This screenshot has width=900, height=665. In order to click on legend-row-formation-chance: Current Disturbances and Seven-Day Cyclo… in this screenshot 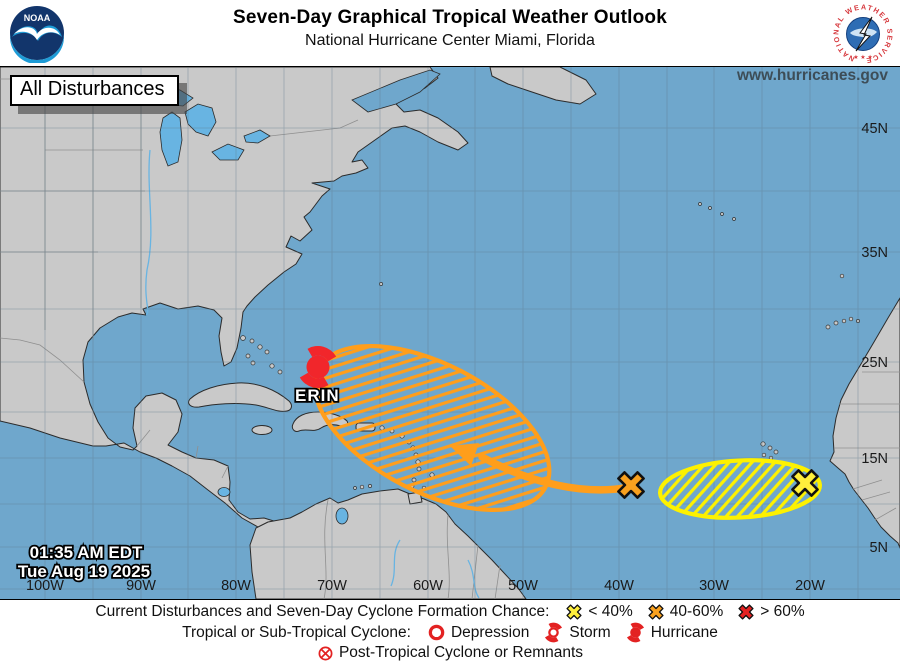, I will do `click(450, 612)`.